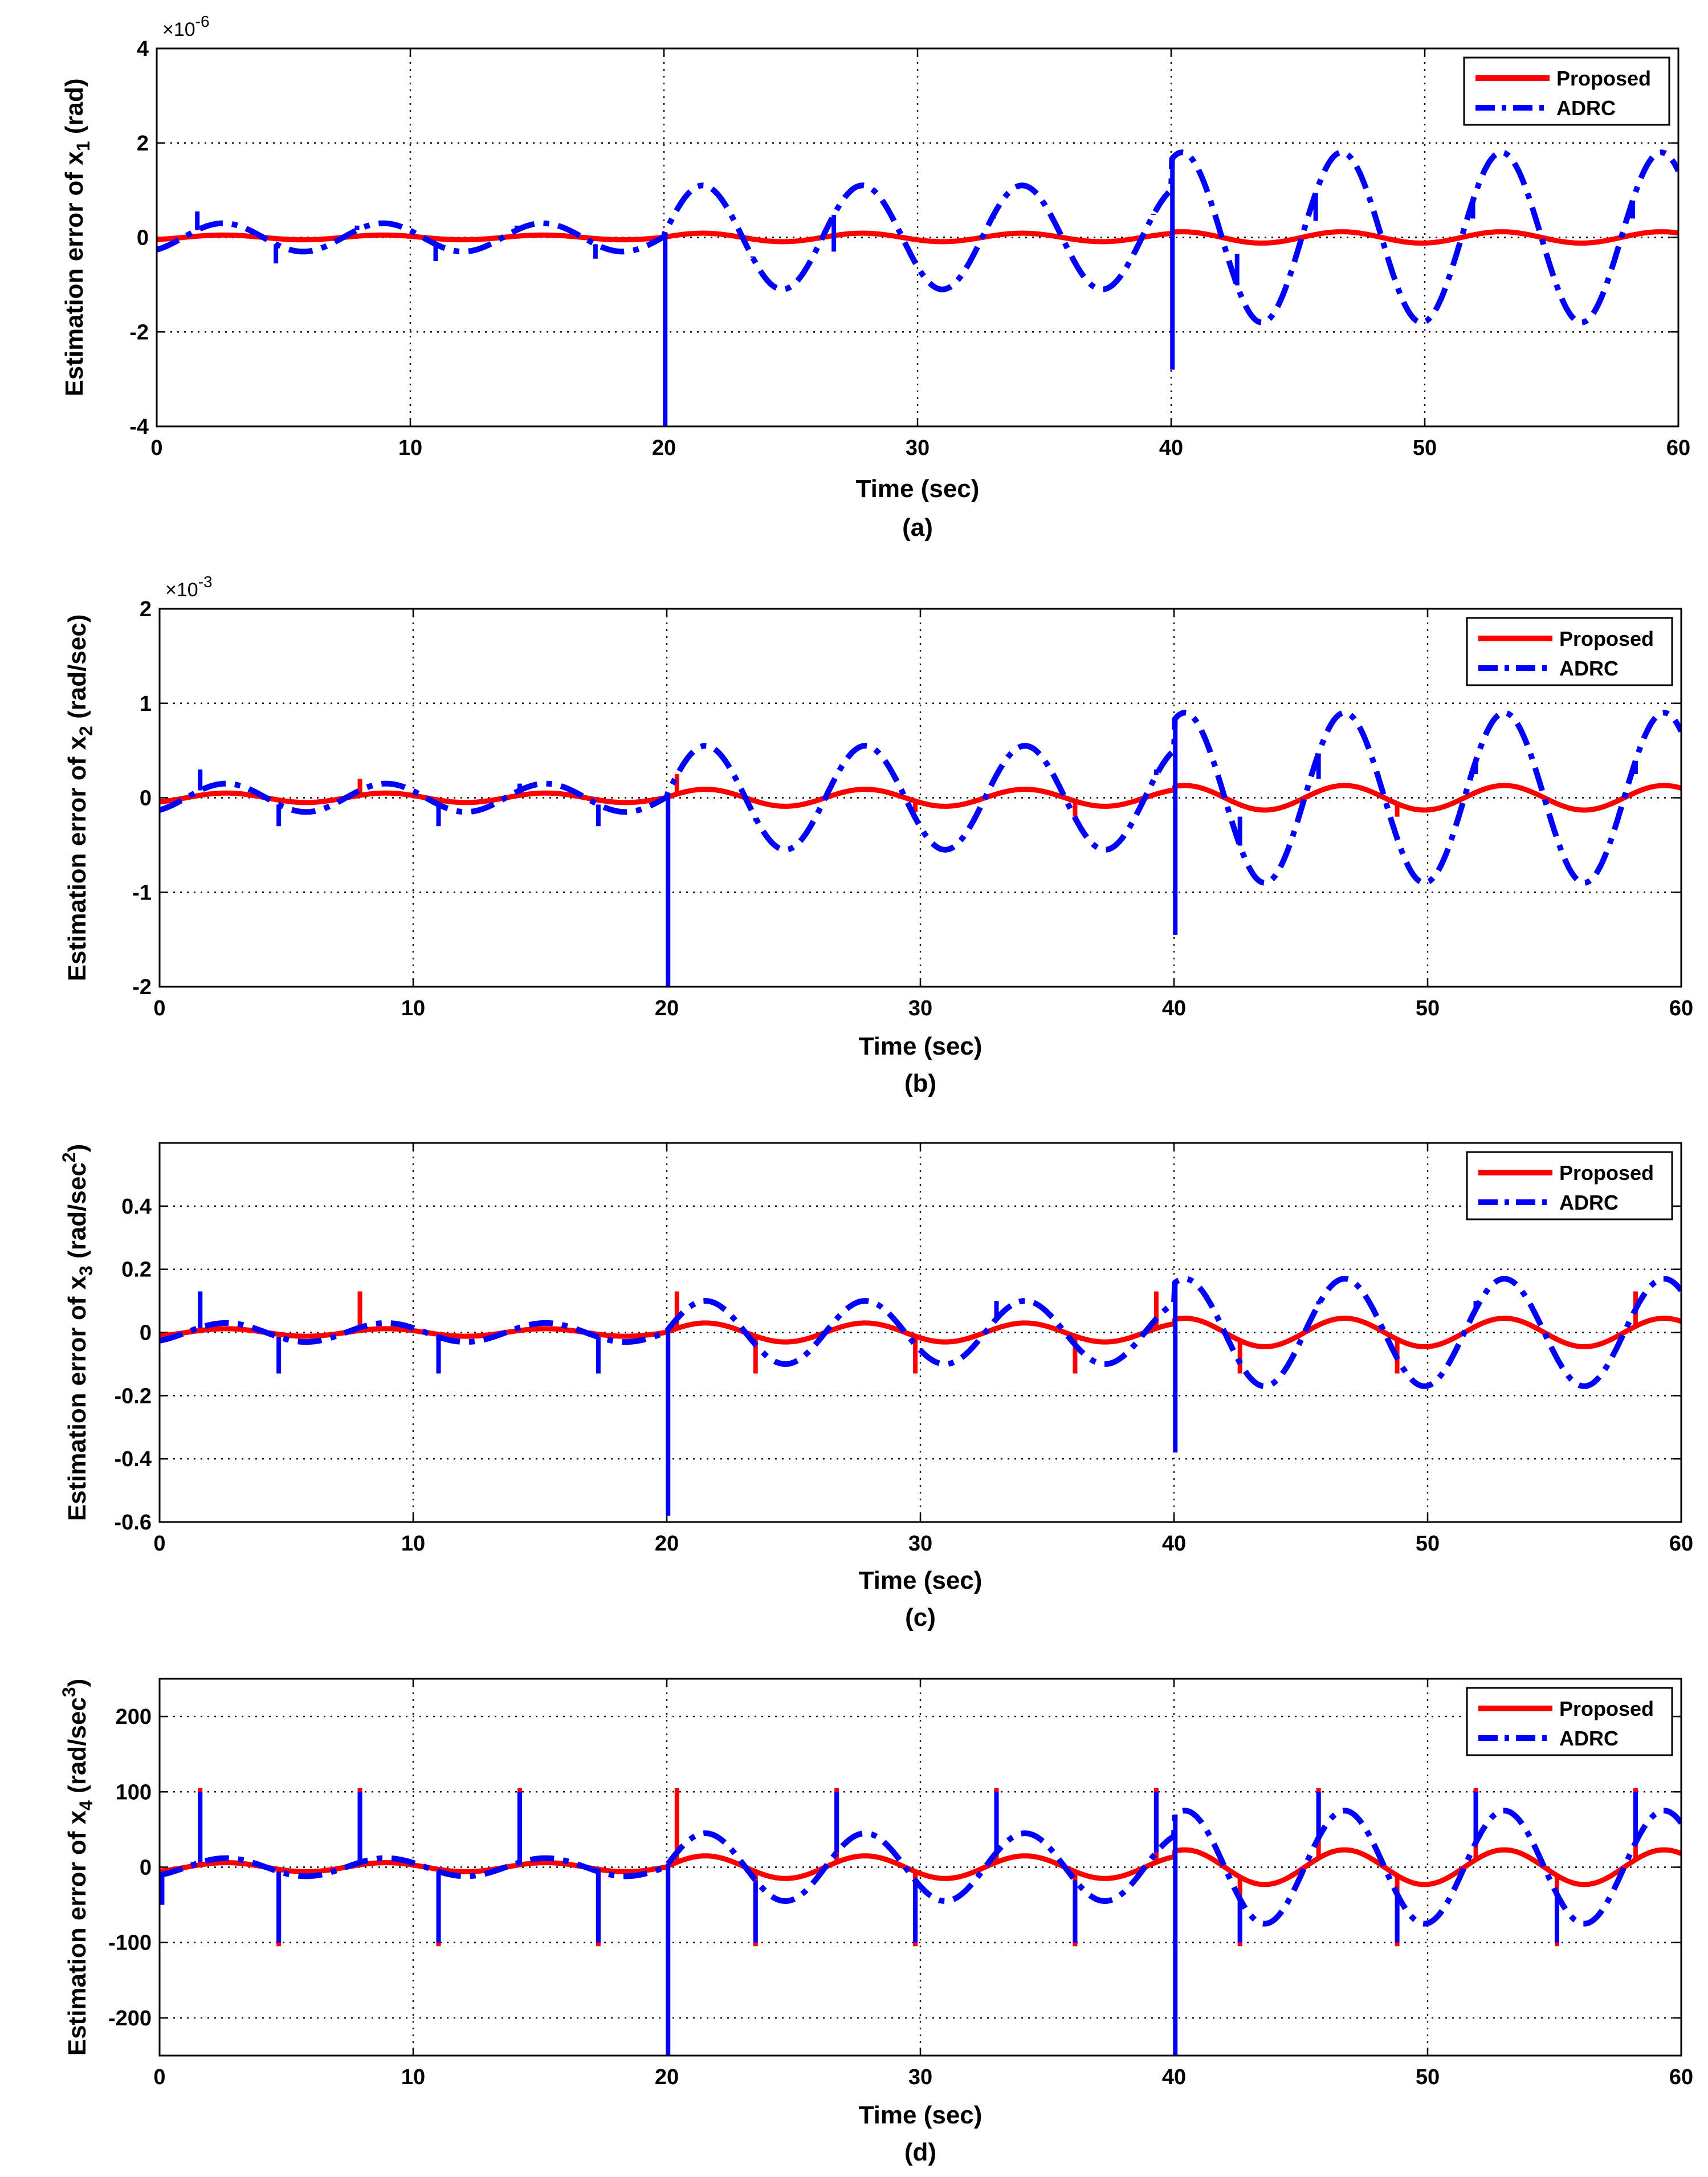 This screenshot has width=1708, height=2177. What do you see at coordinates (133, 1459) in the screenshot?
I see `y-tick-label: -0.4` at bounding box center [133, 1459].